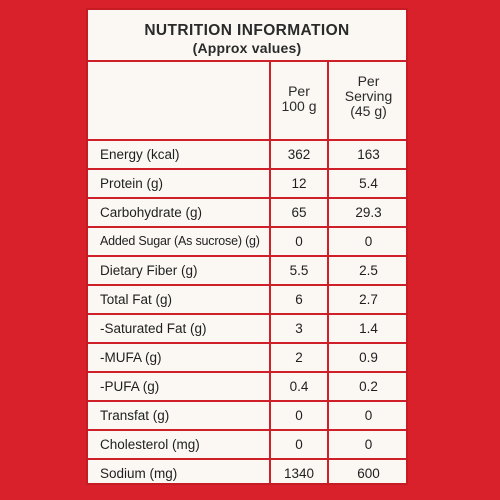 Image resolution: width=500 pixels, height=500 pixels. Describe the element at coordinates (368, 328) in the screenshot. I see `row-value-per-serving: 1.4` at that location.